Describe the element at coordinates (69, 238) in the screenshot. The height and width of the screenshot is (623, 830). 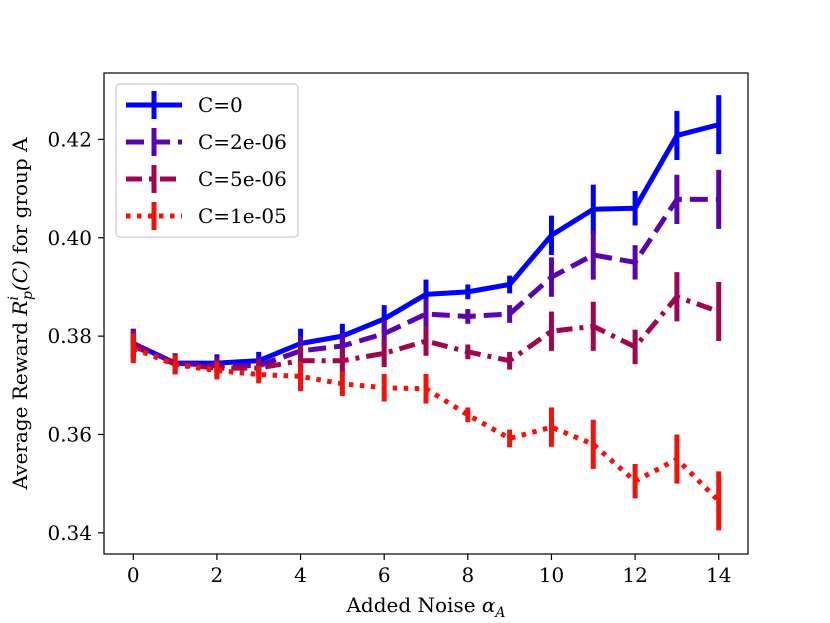
I see `y-tick-label: 0.40` at that location.